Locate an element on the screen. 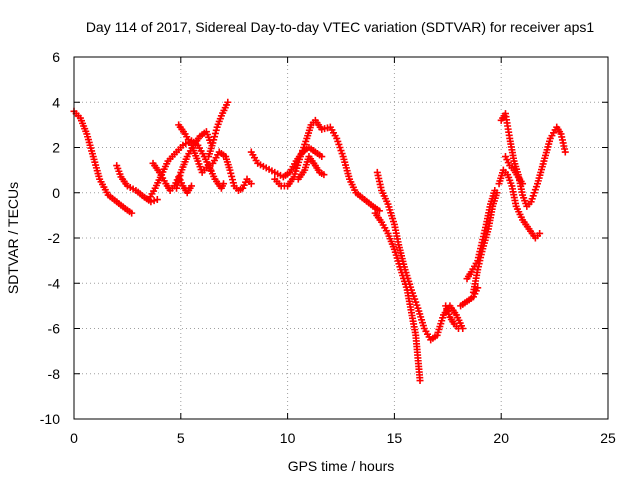  y-tick-label: -6 is located at coordinates (54, 329).